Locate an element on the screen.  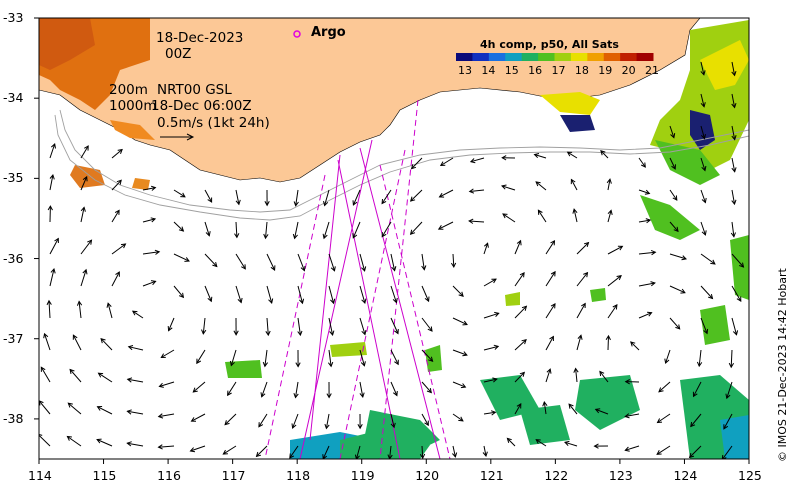
y-axis-ticks is located at coordinates (36, 218).